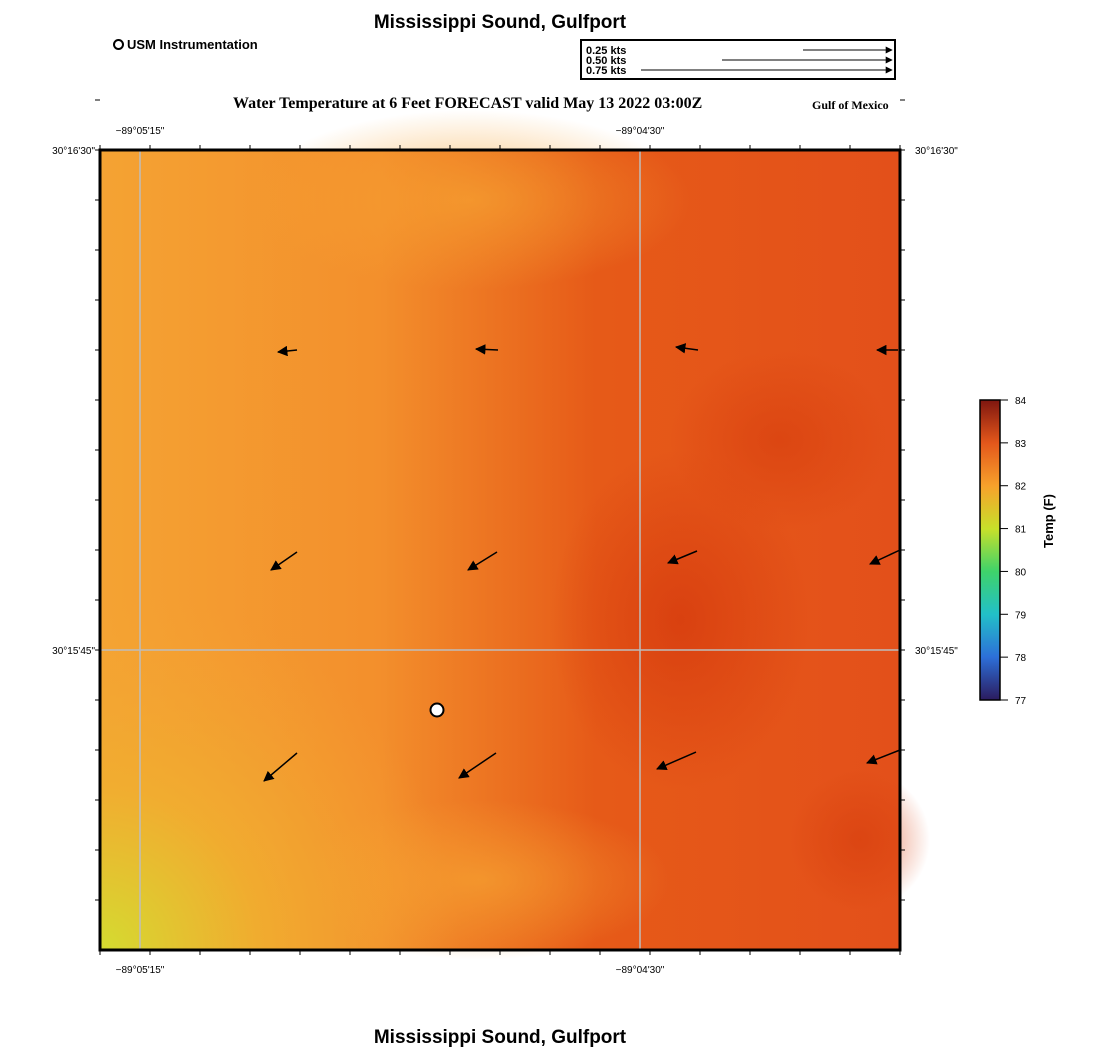 The width and height of the screenshot is (1100, 1050). I want to click on station-legend: USM Instrumentation, so click(185, 44).